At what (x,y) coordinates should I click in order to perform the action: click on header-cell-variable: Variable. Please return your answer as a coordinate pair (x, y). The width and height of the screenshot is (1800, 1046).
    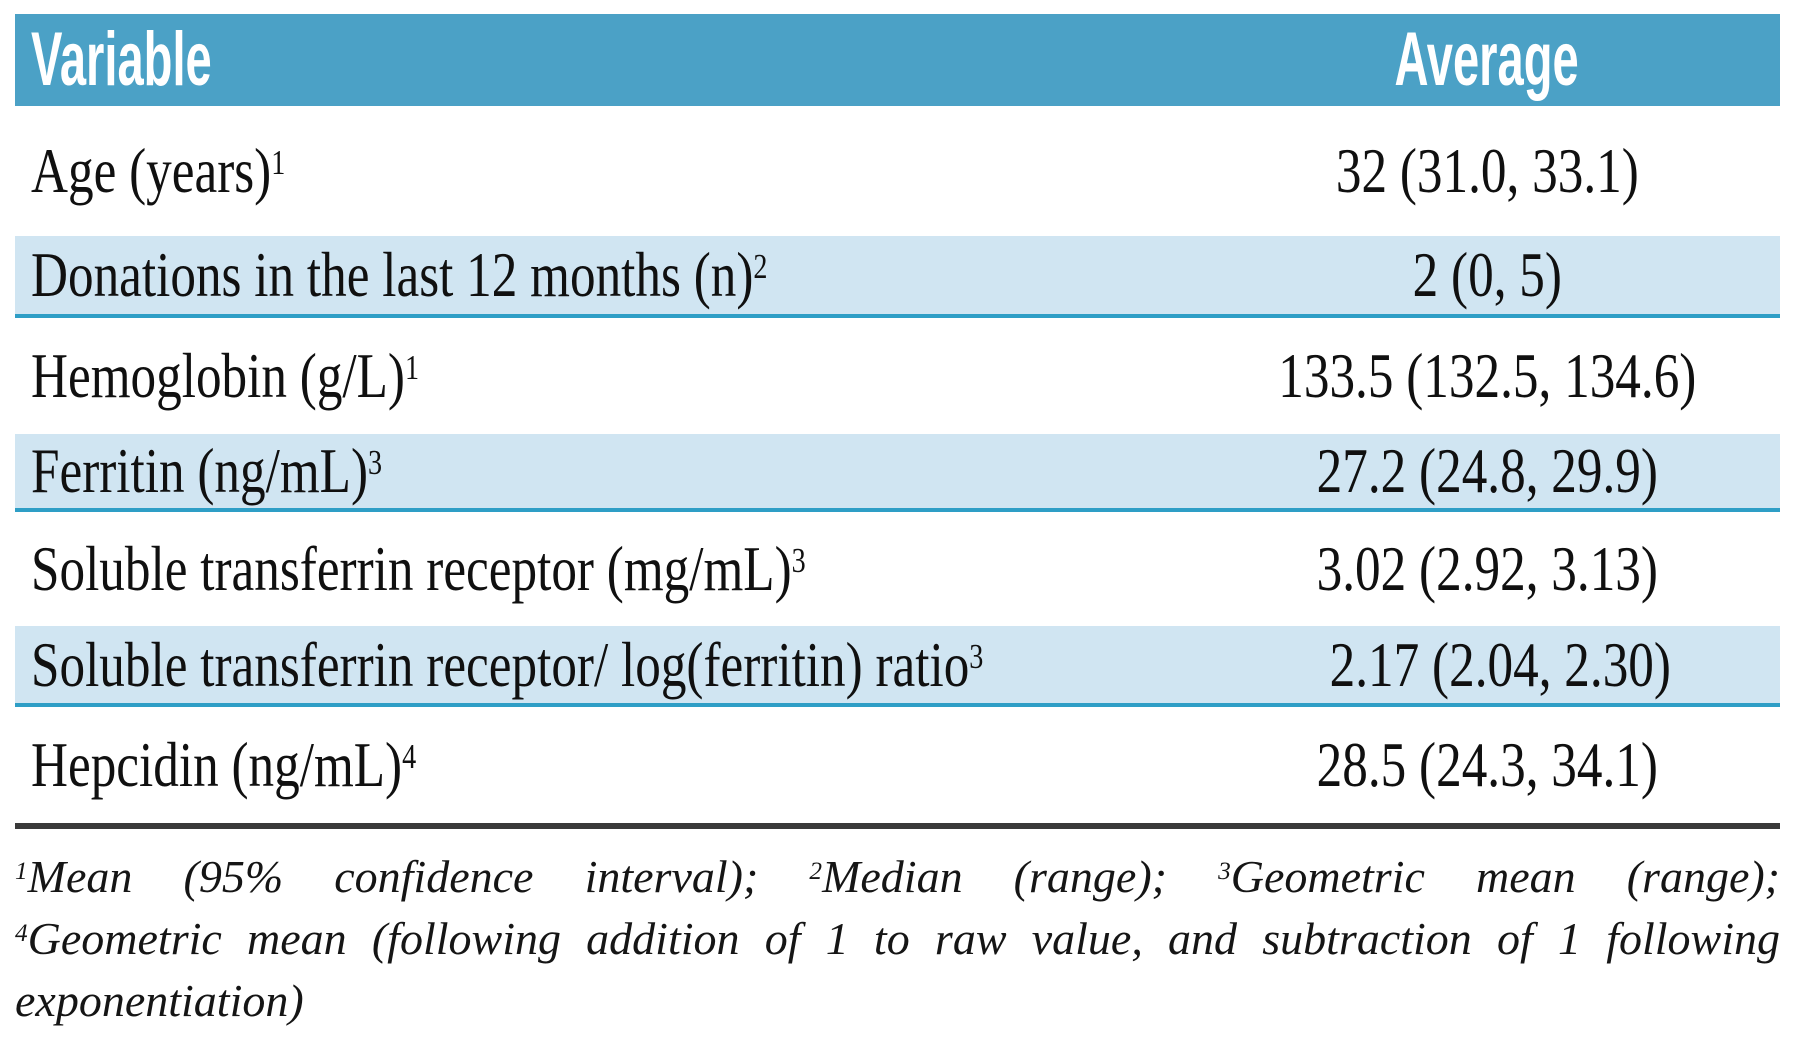
    Looking at the image, I should click on (604, 60).